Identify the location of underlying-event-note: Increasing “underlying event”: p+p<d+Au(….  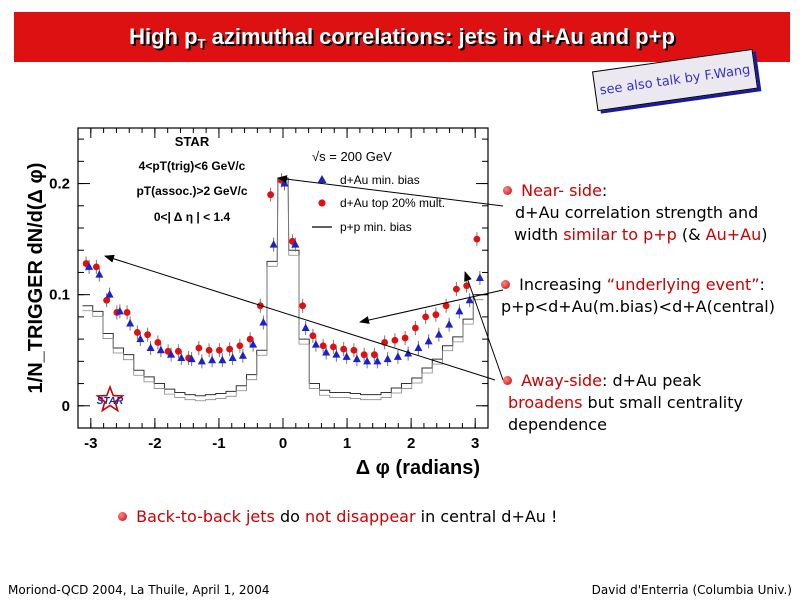
(638, 296).